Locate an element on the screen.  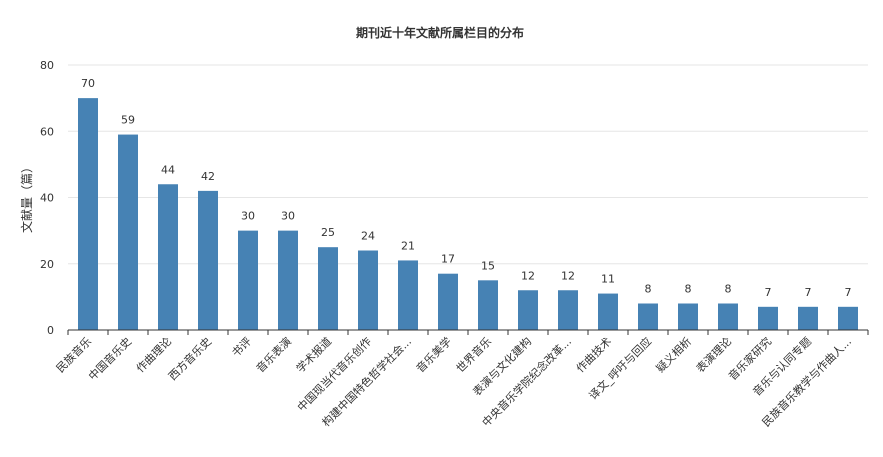
data-label: 24 is located at coordinates (368, 236).